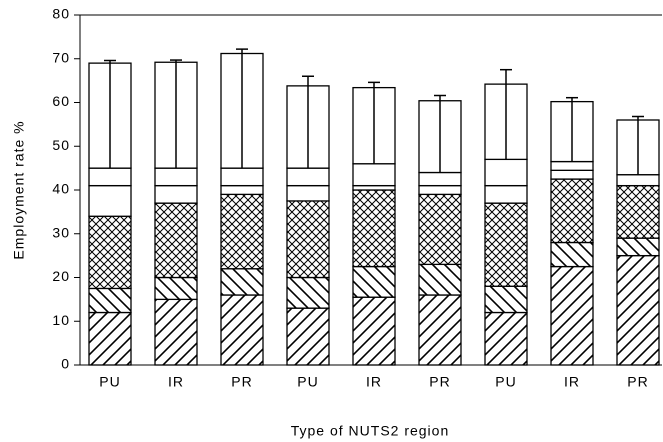  What do you see at coordinates (19, 189) in the screenshot?
I see `y-axis-label: Employment rate %` at bounding box center [19, 189].